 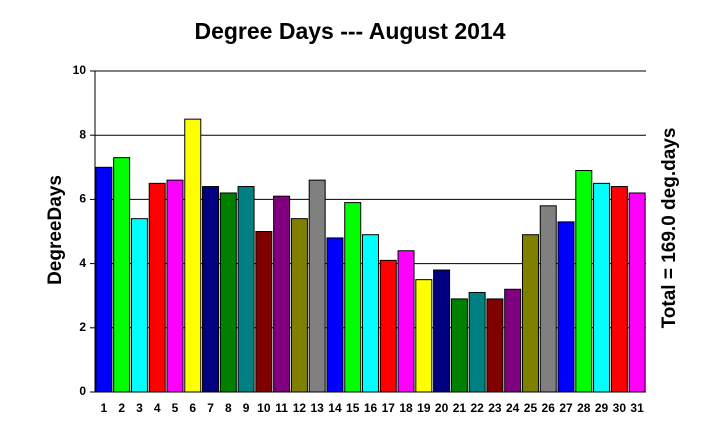 I want to click on total-annotation: Total = 169.0 deg.days, so click(x=669, y=228).